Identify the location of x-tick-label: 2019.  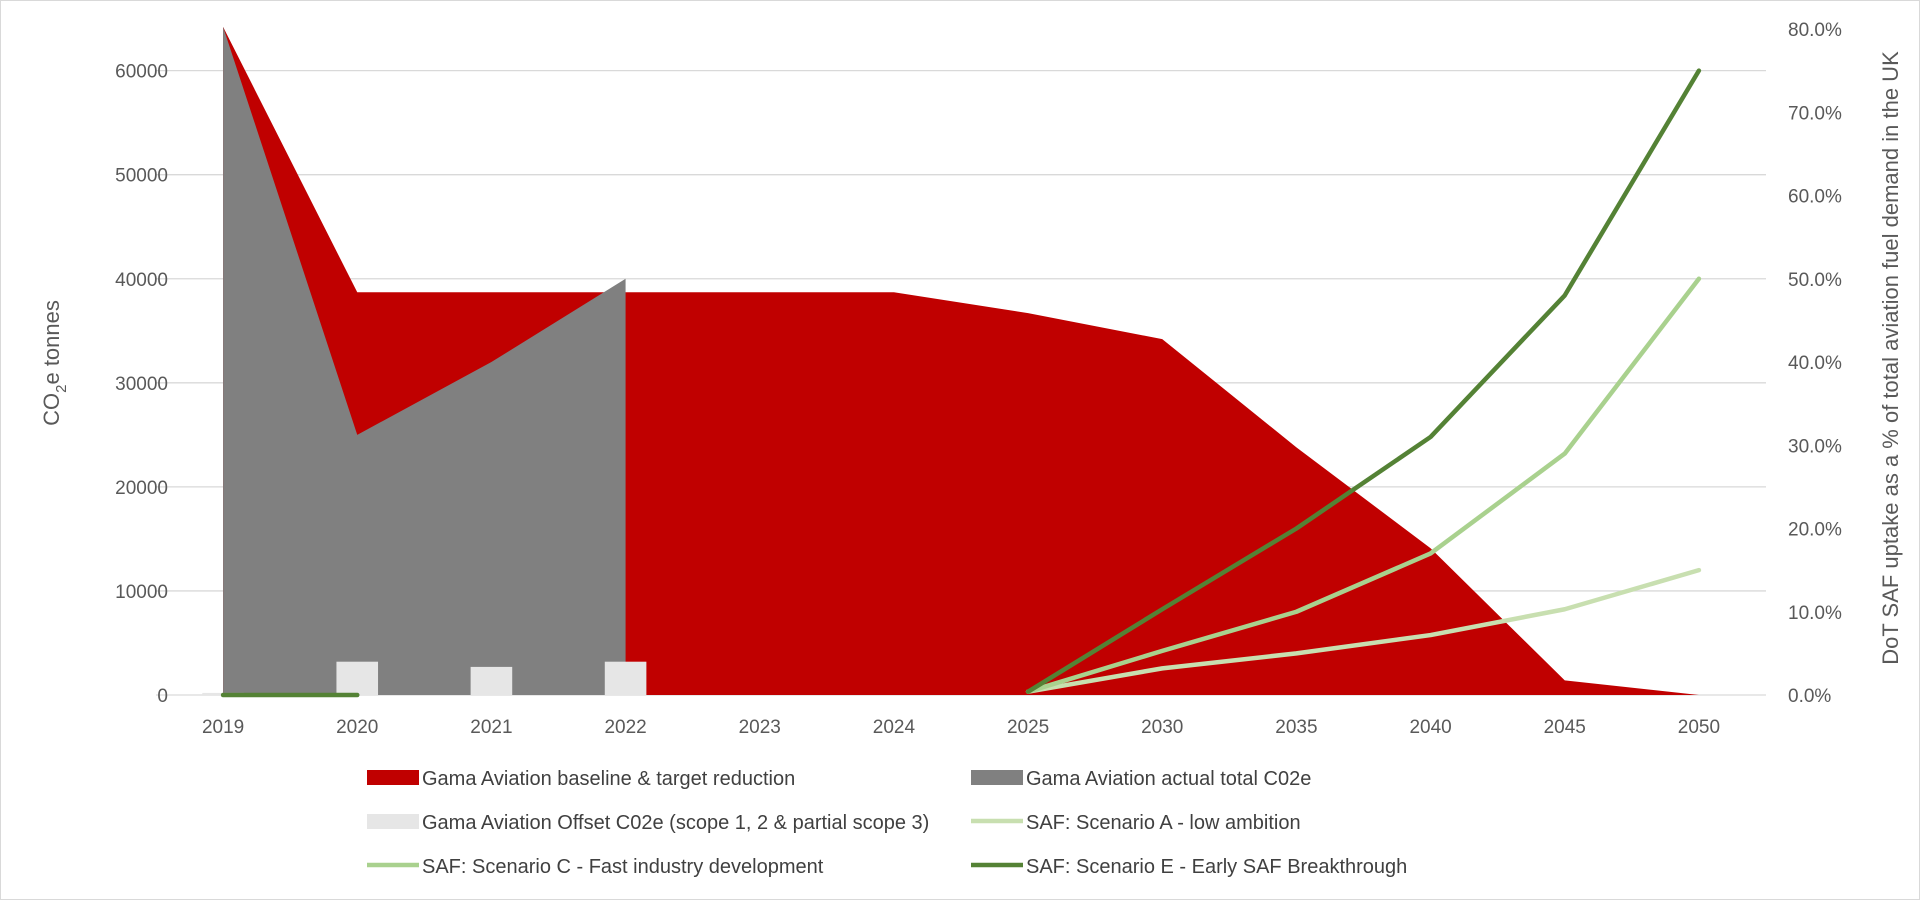
(223, 727).